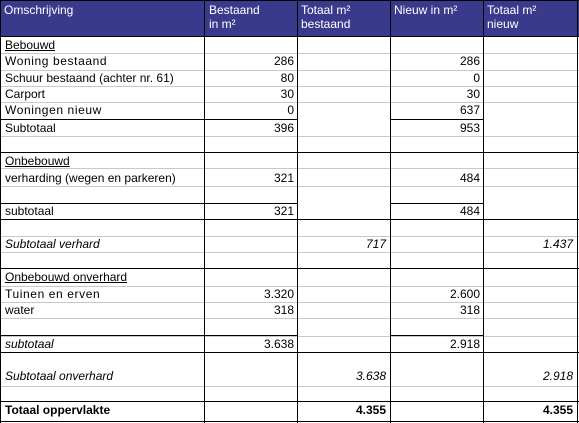 The width and height of the screenshot is (579, 423). What do you see at coordinates (557, 376) in the screenshot?
I see `onverhard-total-nieuw: 2.918` at bounding box center [557, 376].